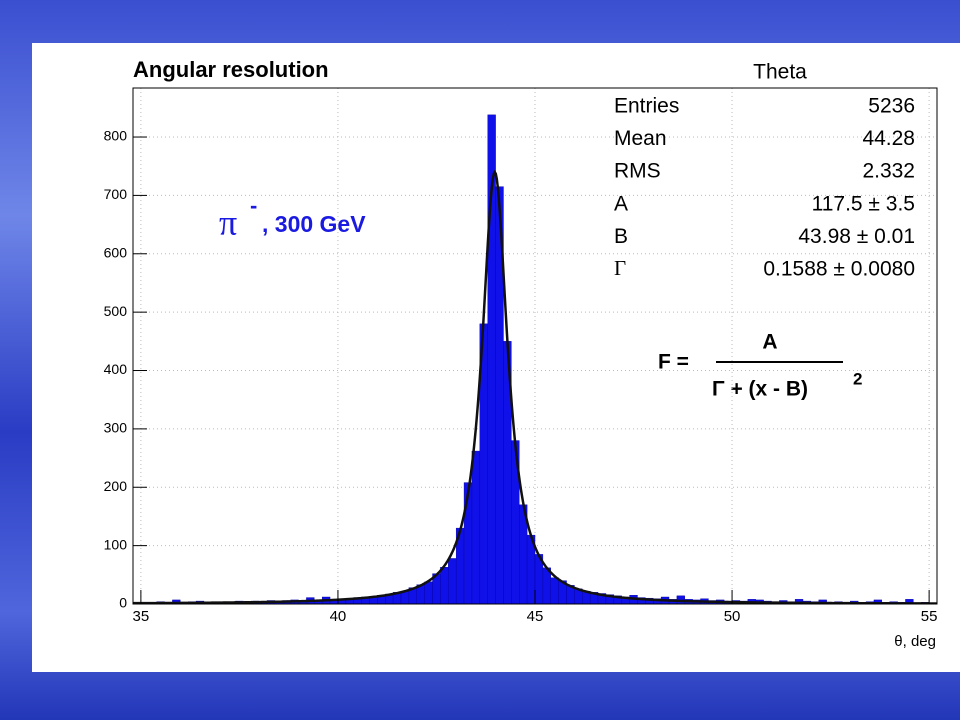  I want to click on x-tick-label: 50, so click(732, 616).